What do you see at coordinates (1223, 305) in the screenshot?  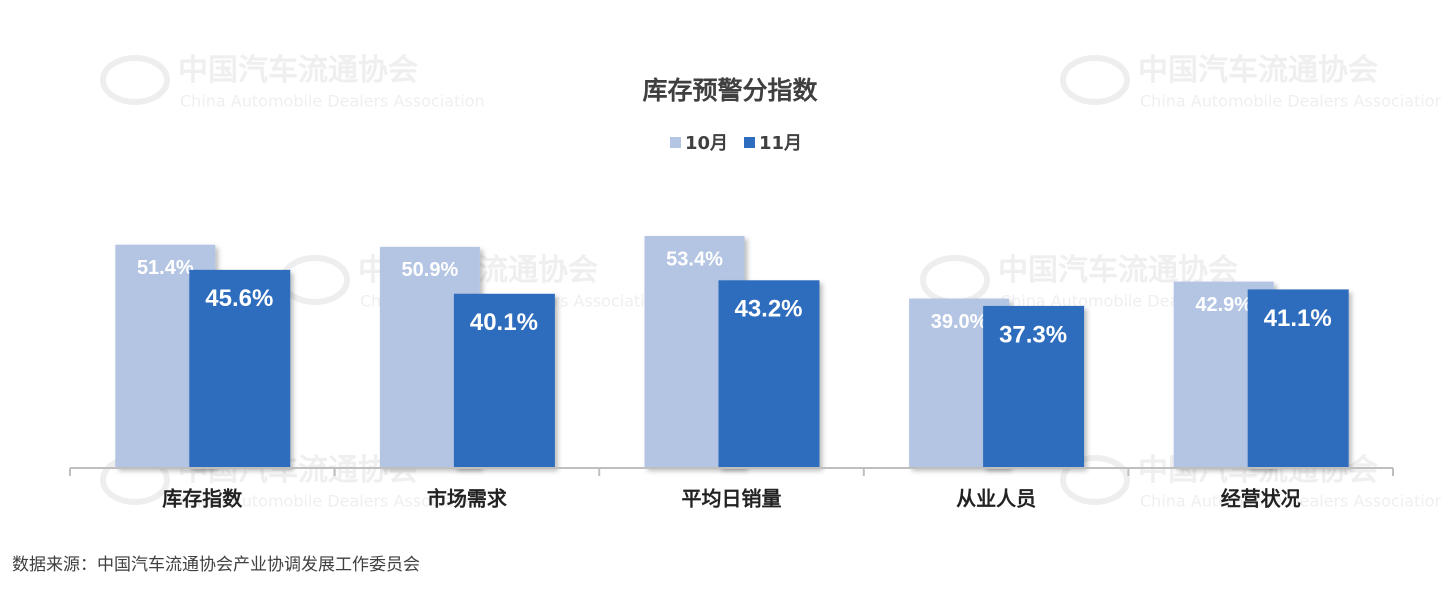 I see `data-label: 42.9%` at bounding box center [1223, 305].